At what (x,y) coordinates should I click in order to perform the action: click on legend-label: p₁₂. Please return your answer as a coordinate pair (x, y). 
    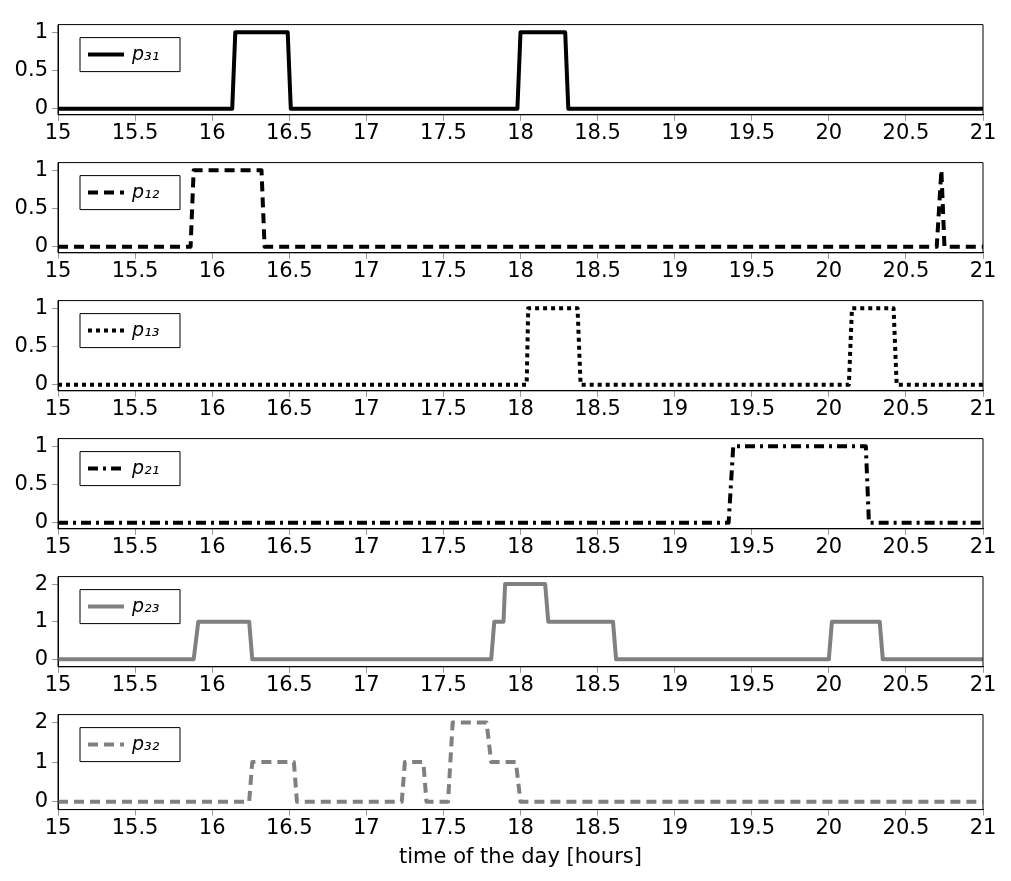
    Looking at the image, I should click on (145, 190).